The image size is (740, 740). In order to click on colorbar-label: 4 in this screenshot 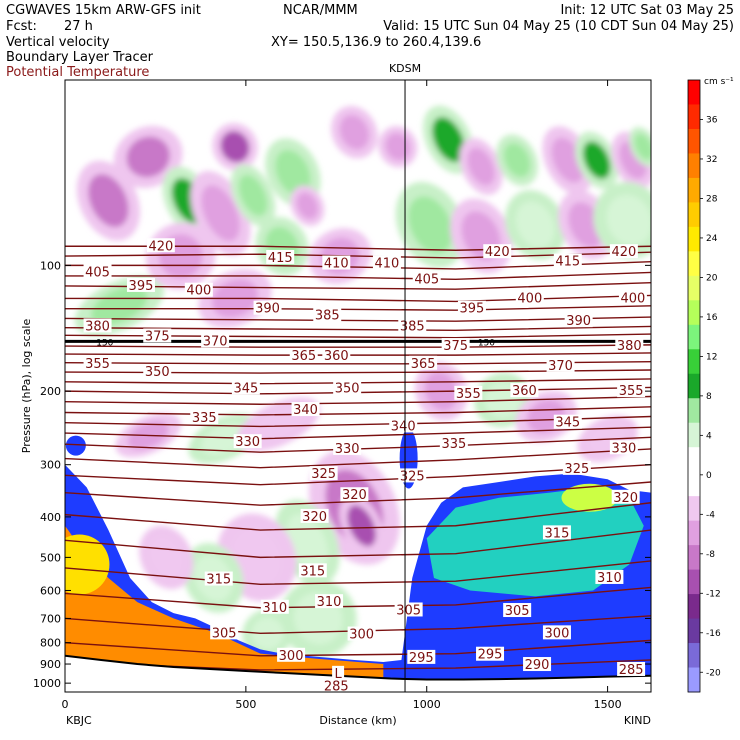, I will do `click(709, 436)`.